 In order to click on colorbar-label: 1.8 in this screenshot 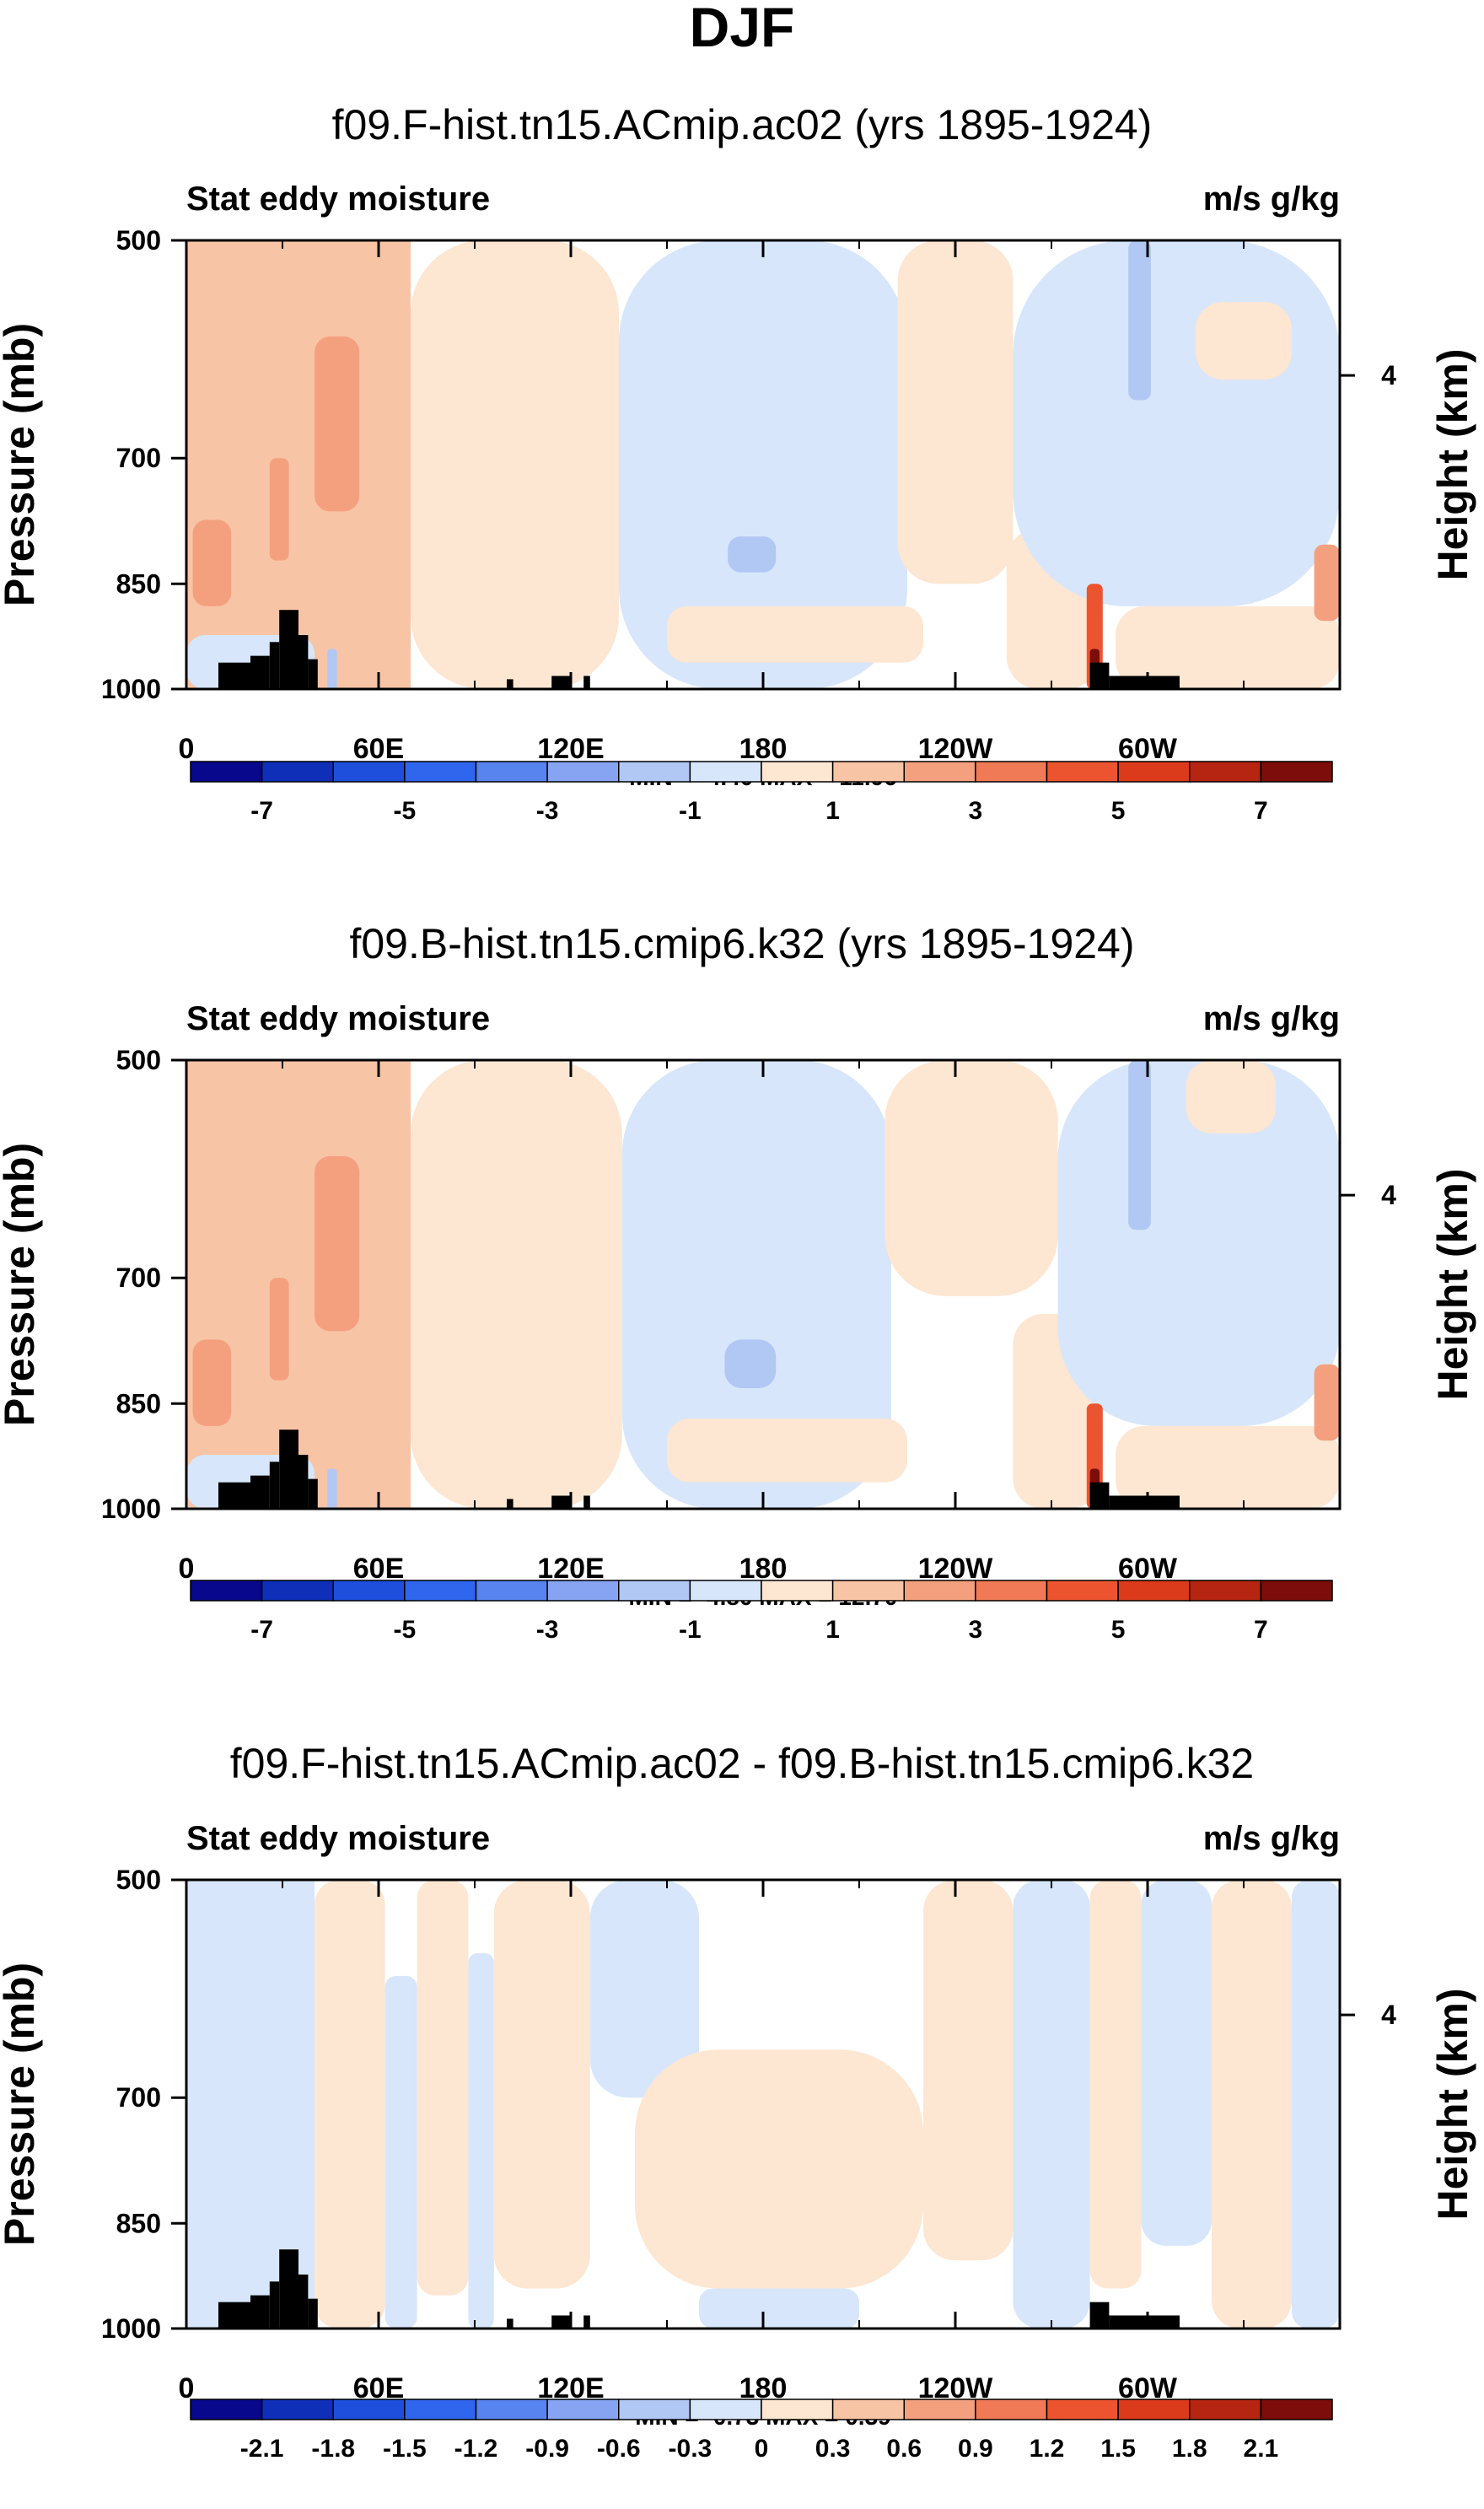, I will do `click(1189, 2449)`.